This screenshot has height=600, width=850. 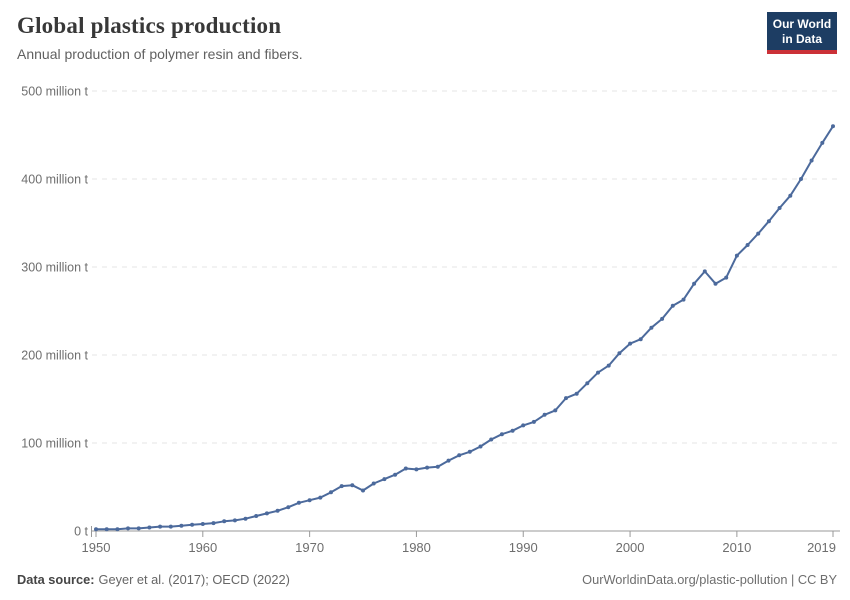 I want to click on data-point-1975, so click(x=363, y=490).